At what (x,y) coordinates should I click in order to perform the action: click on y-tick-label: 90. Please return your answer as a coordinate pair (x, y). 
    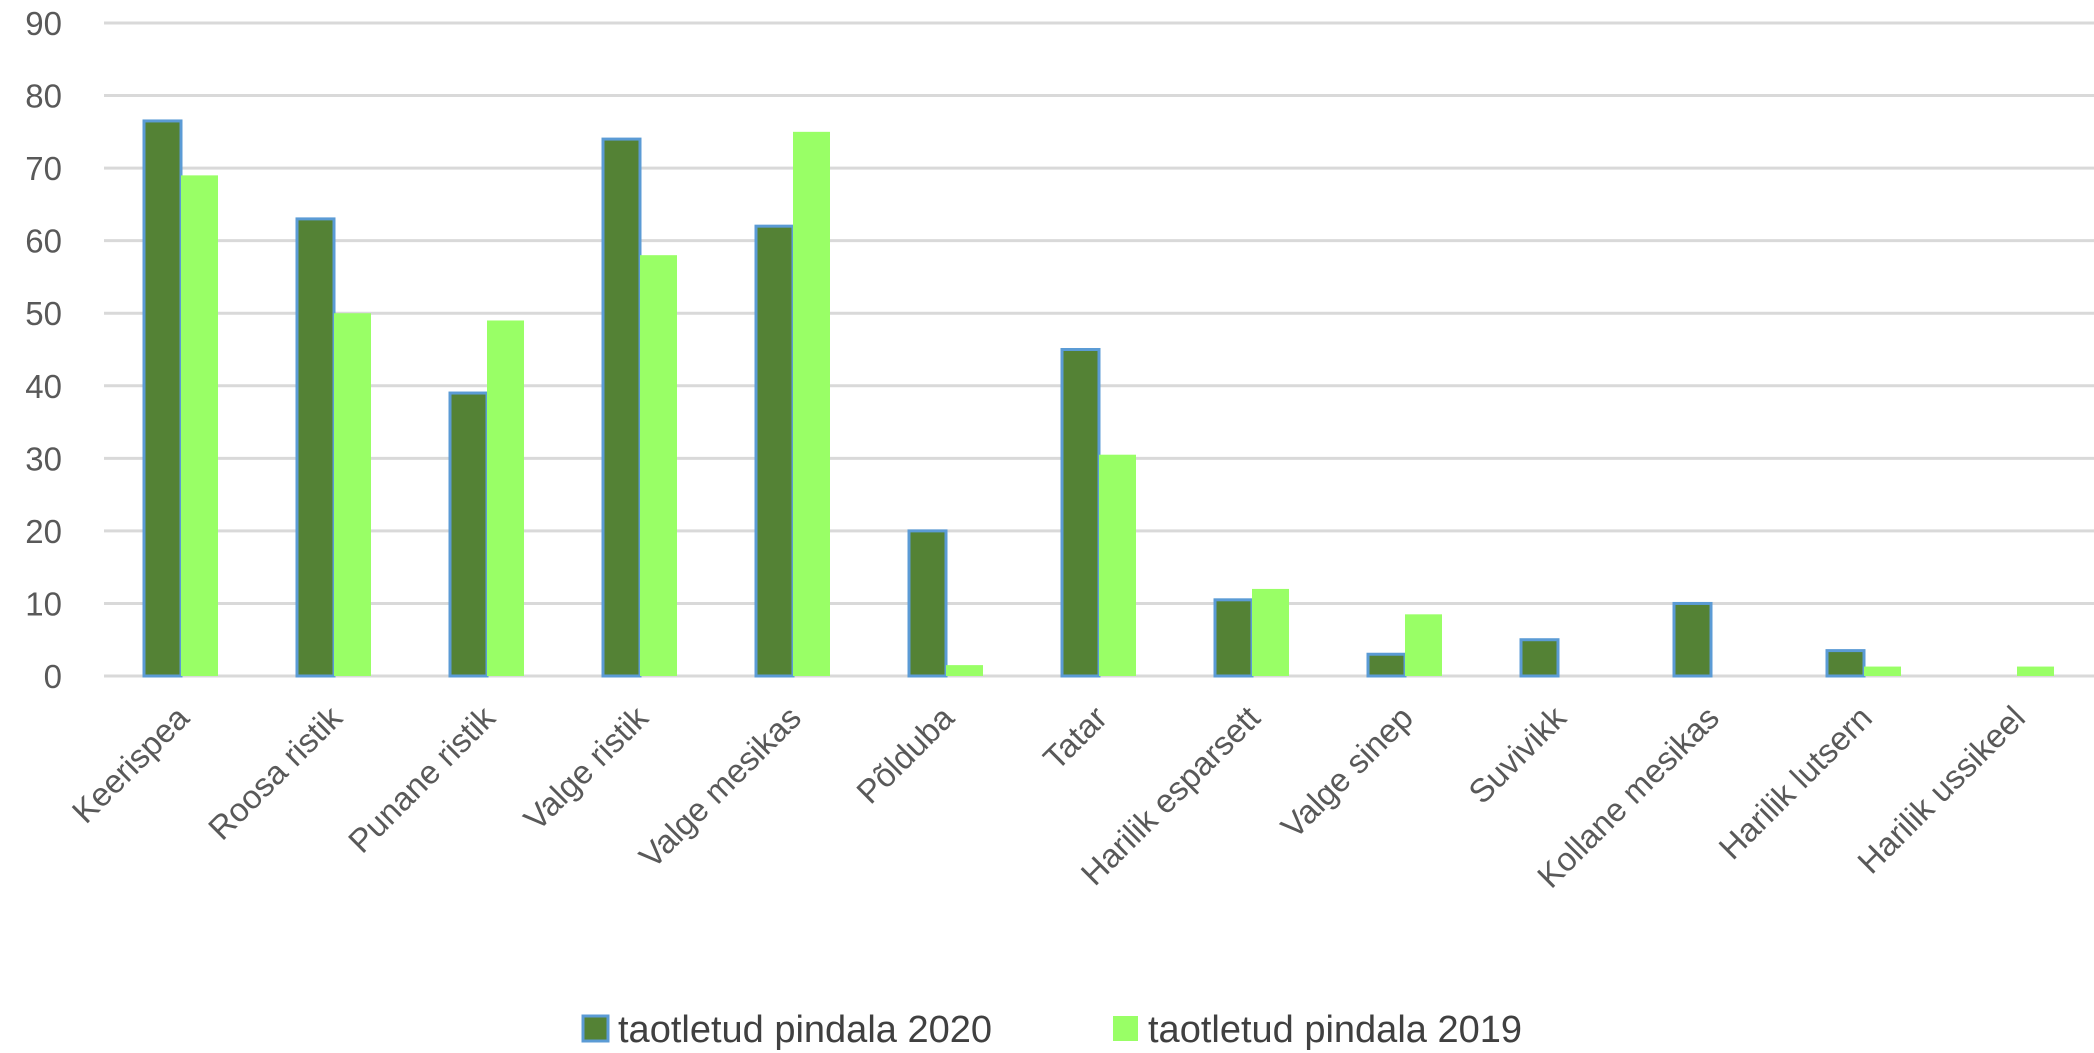
    Looking at the image, I should click on (43, 23).